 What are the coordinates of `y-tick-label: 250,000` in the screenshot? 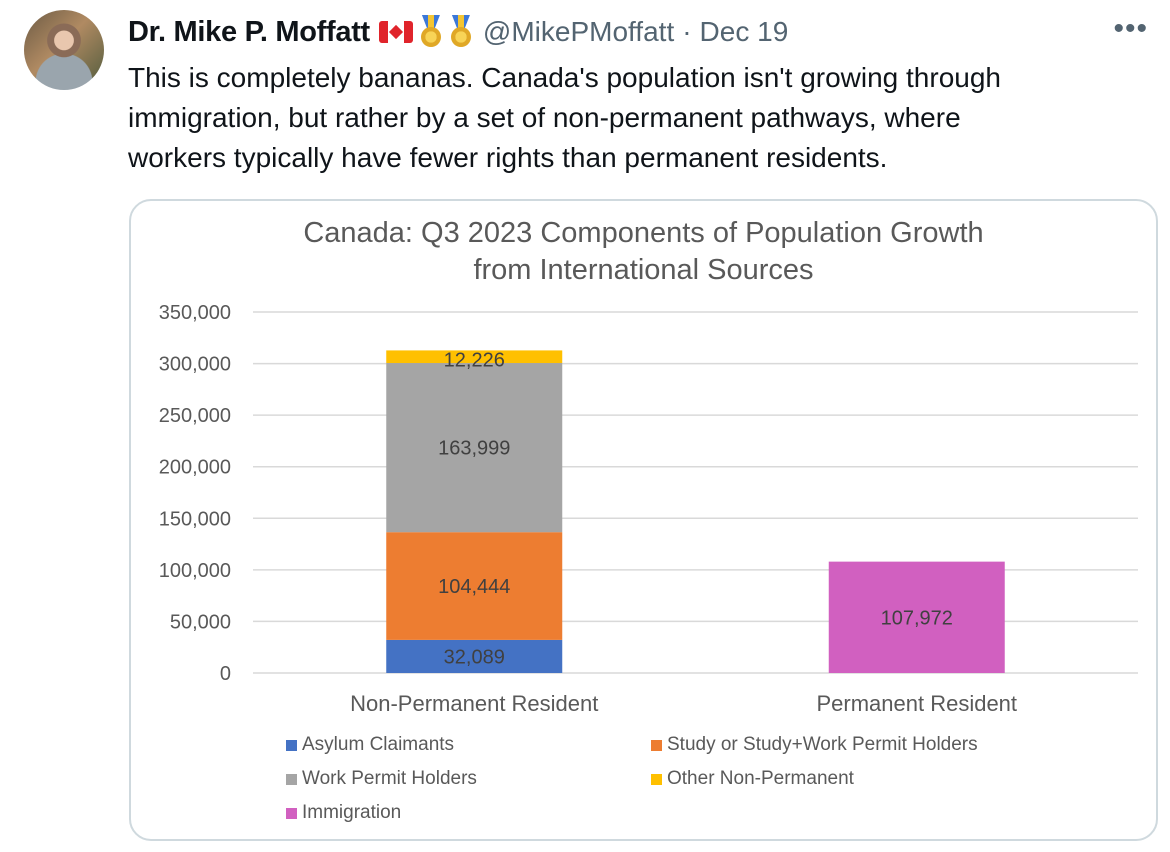 It's located at (195, 416).